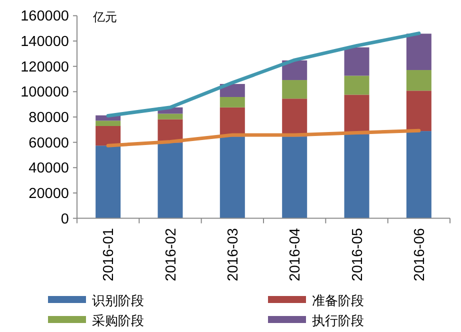  What do you see at coordinates (118, 300) in the screenshot?
I see `legend-label: 识别阶段` at bounding box center [118, 300].